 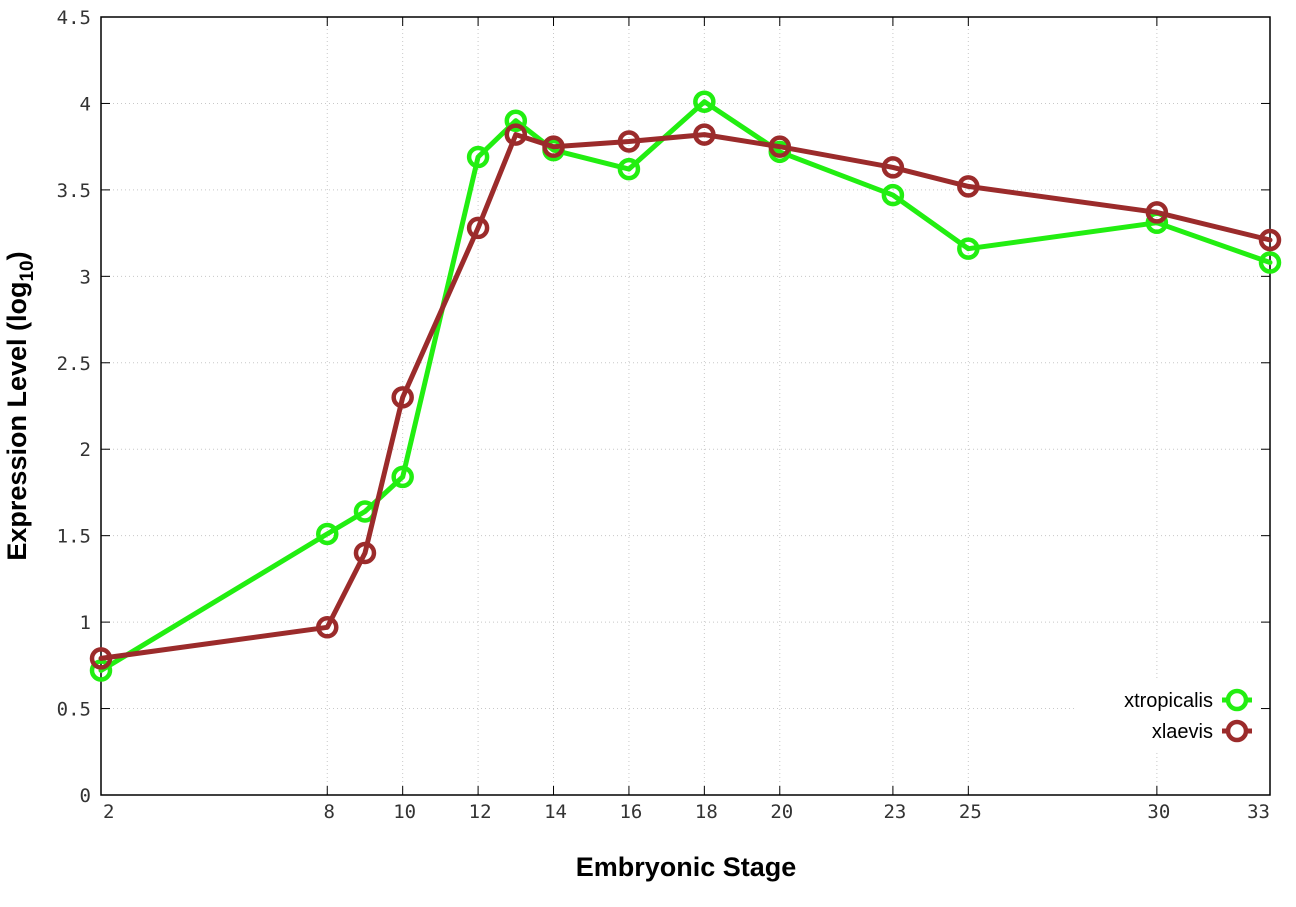 I want to click on y-tick-label: 4.5, so click(x=74, y=18).